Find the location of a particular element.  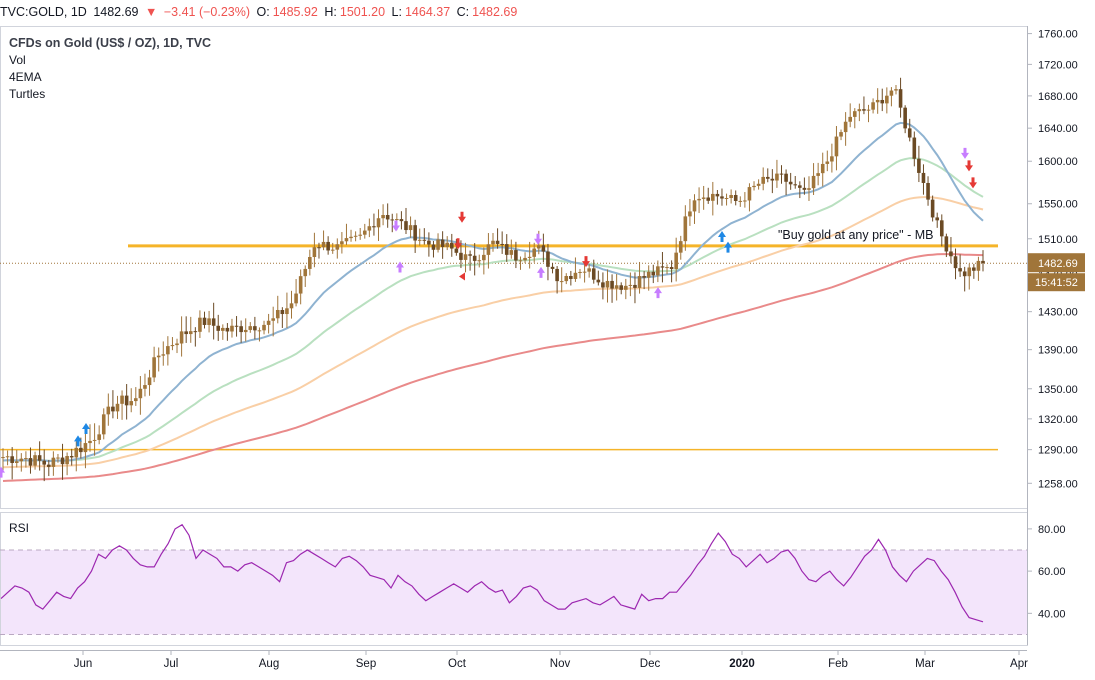

price-tick-label: 1720.00 is located at coordinates (1058, 65).